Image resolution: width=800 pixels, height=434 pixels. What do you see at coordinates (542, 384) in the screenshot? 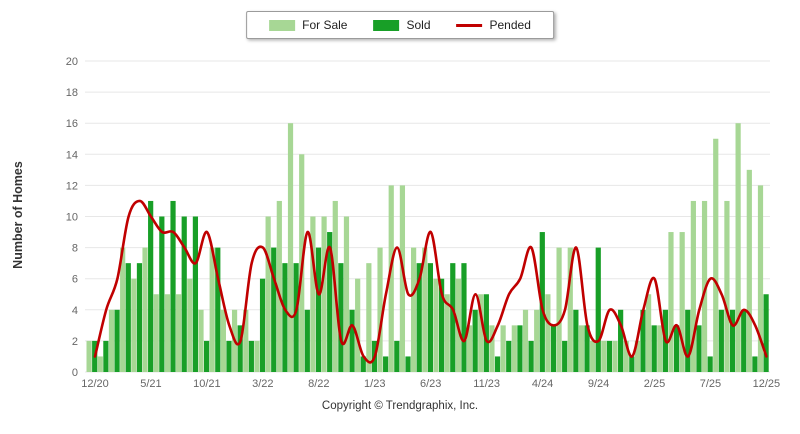
I see `svg-text: 4/24` at bounding box center [542, 384].